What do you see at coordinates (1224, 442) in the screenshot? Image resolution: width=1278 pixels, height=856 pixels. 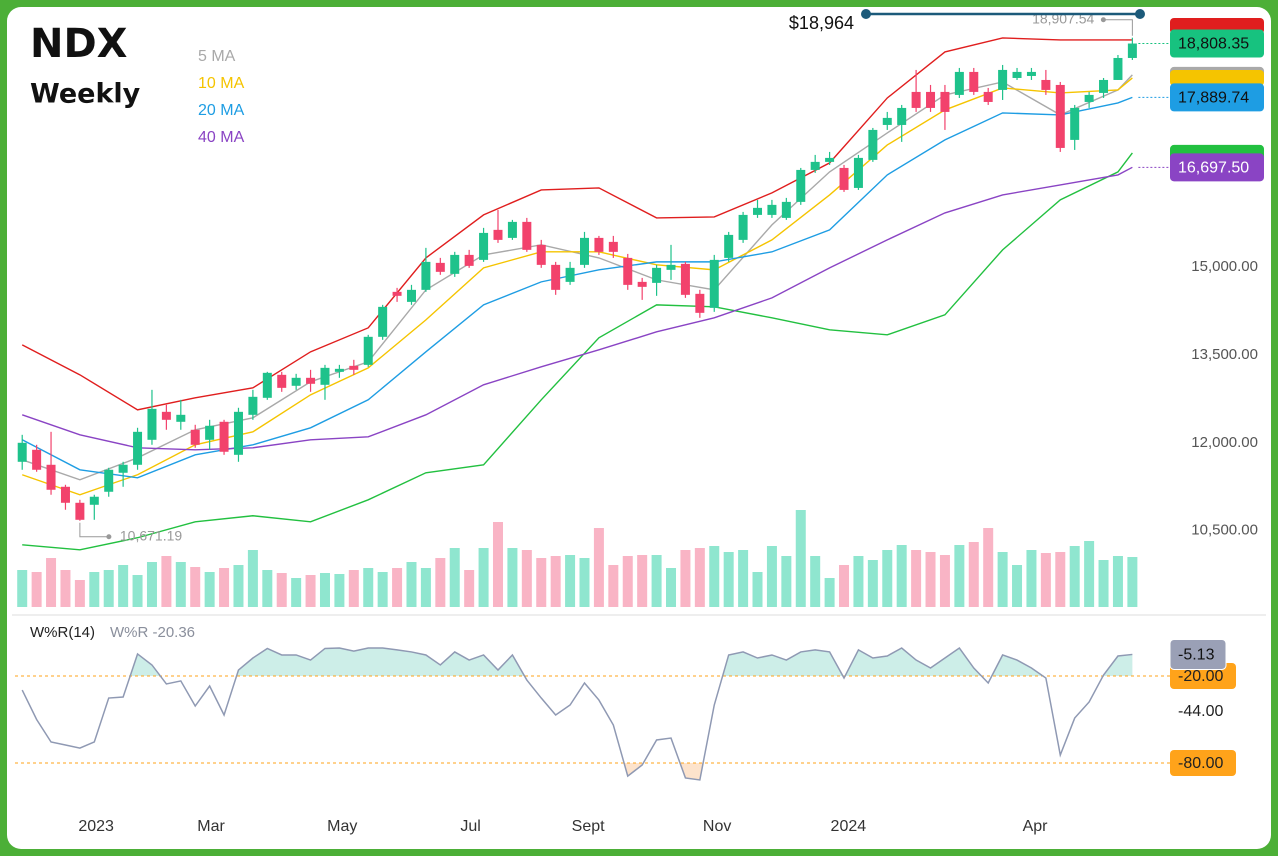 I see `y-tick-label: 12,000.00` at bounding box center [1224, 442].